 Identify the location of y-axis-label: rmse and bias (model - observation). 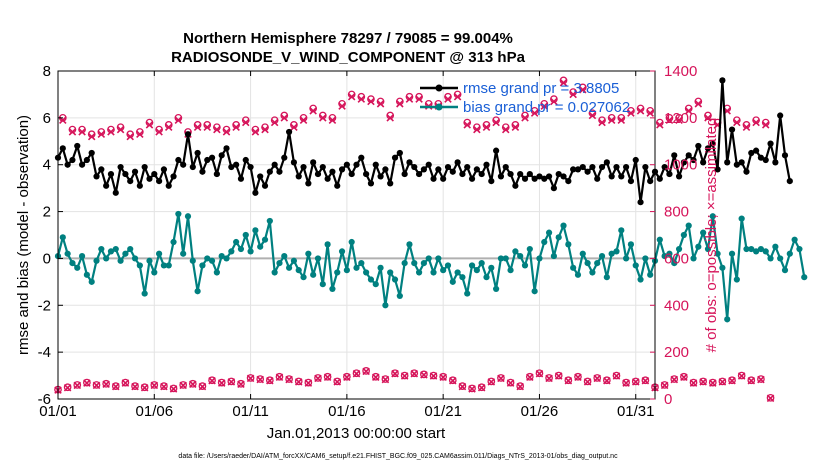
(23, 235).